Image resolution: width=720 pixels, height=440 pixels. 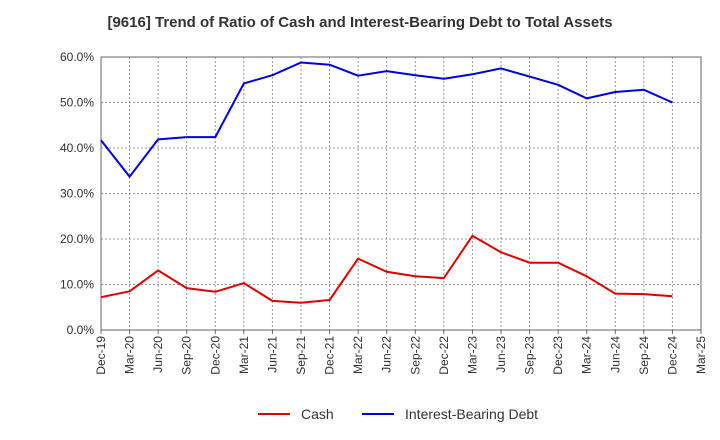 What do you see at coordinates (472, 355) in the screenshot?
I see `x-tick-label: Mar-23` at bounding box center [472, 355].